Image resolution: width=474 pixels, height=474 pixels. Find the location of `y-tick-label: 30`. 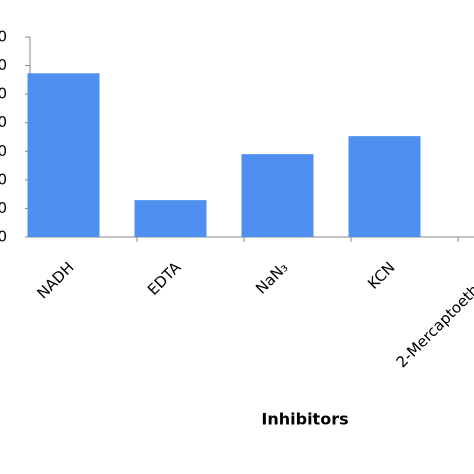

y-tick-label: 30 is located at coordinates (3, 151).